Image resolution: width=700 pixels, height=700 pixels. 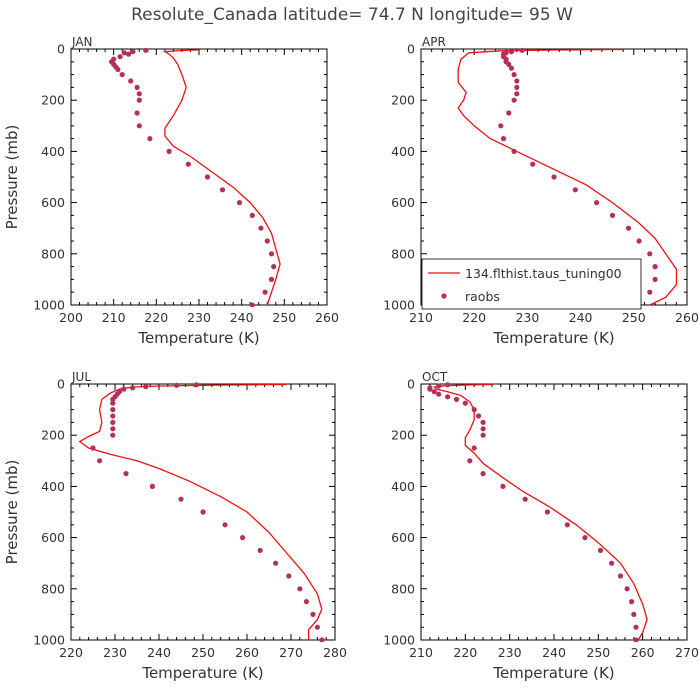 What do you see at coordinates (53, 202) in the screenshot?
I see `y-tick-label: 600` at bounding box center [53, 202].